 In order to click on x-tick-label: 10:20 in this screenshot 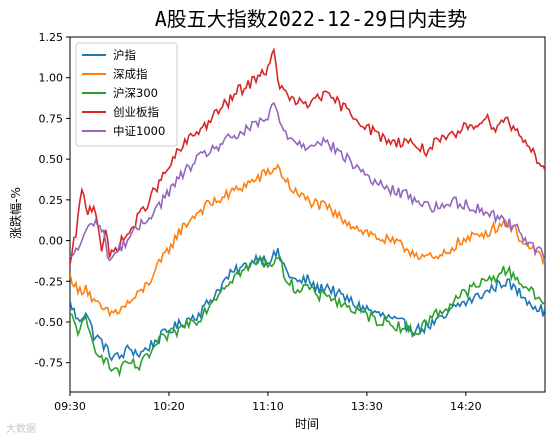, I will do `click(169, 406)`.